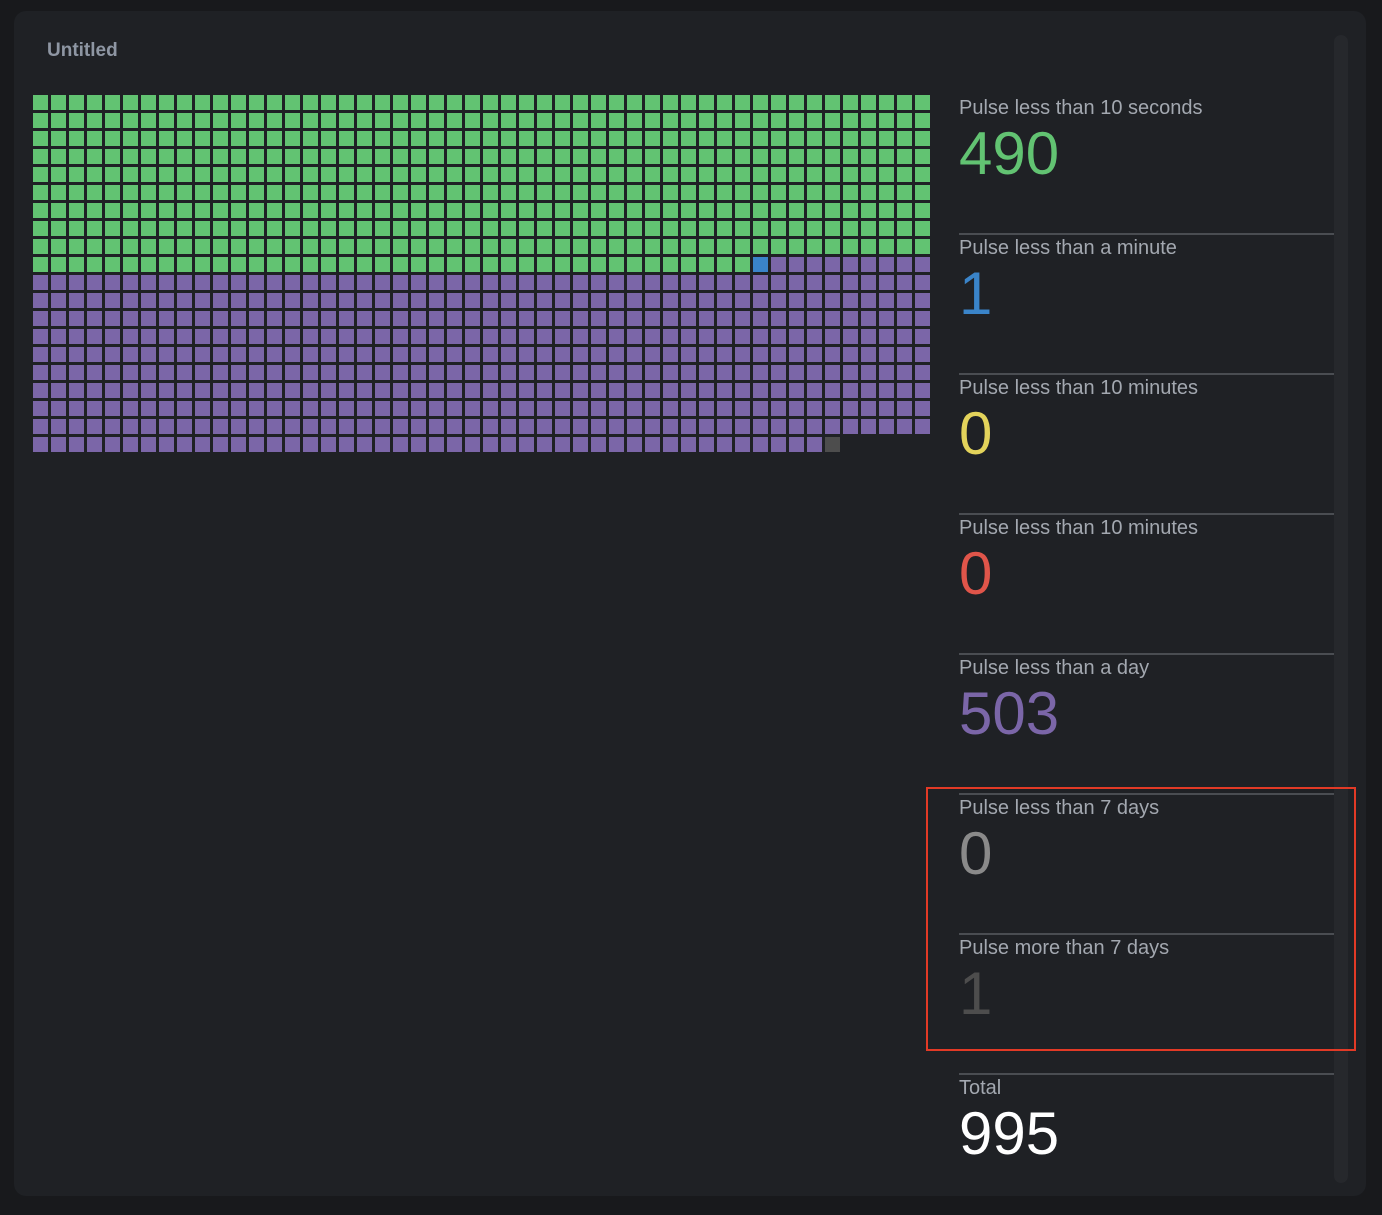 The width and height of the screenshot is (1382, 1215). I want to click on stat-item: Pulse less than a day 503, so click(1146, 725).